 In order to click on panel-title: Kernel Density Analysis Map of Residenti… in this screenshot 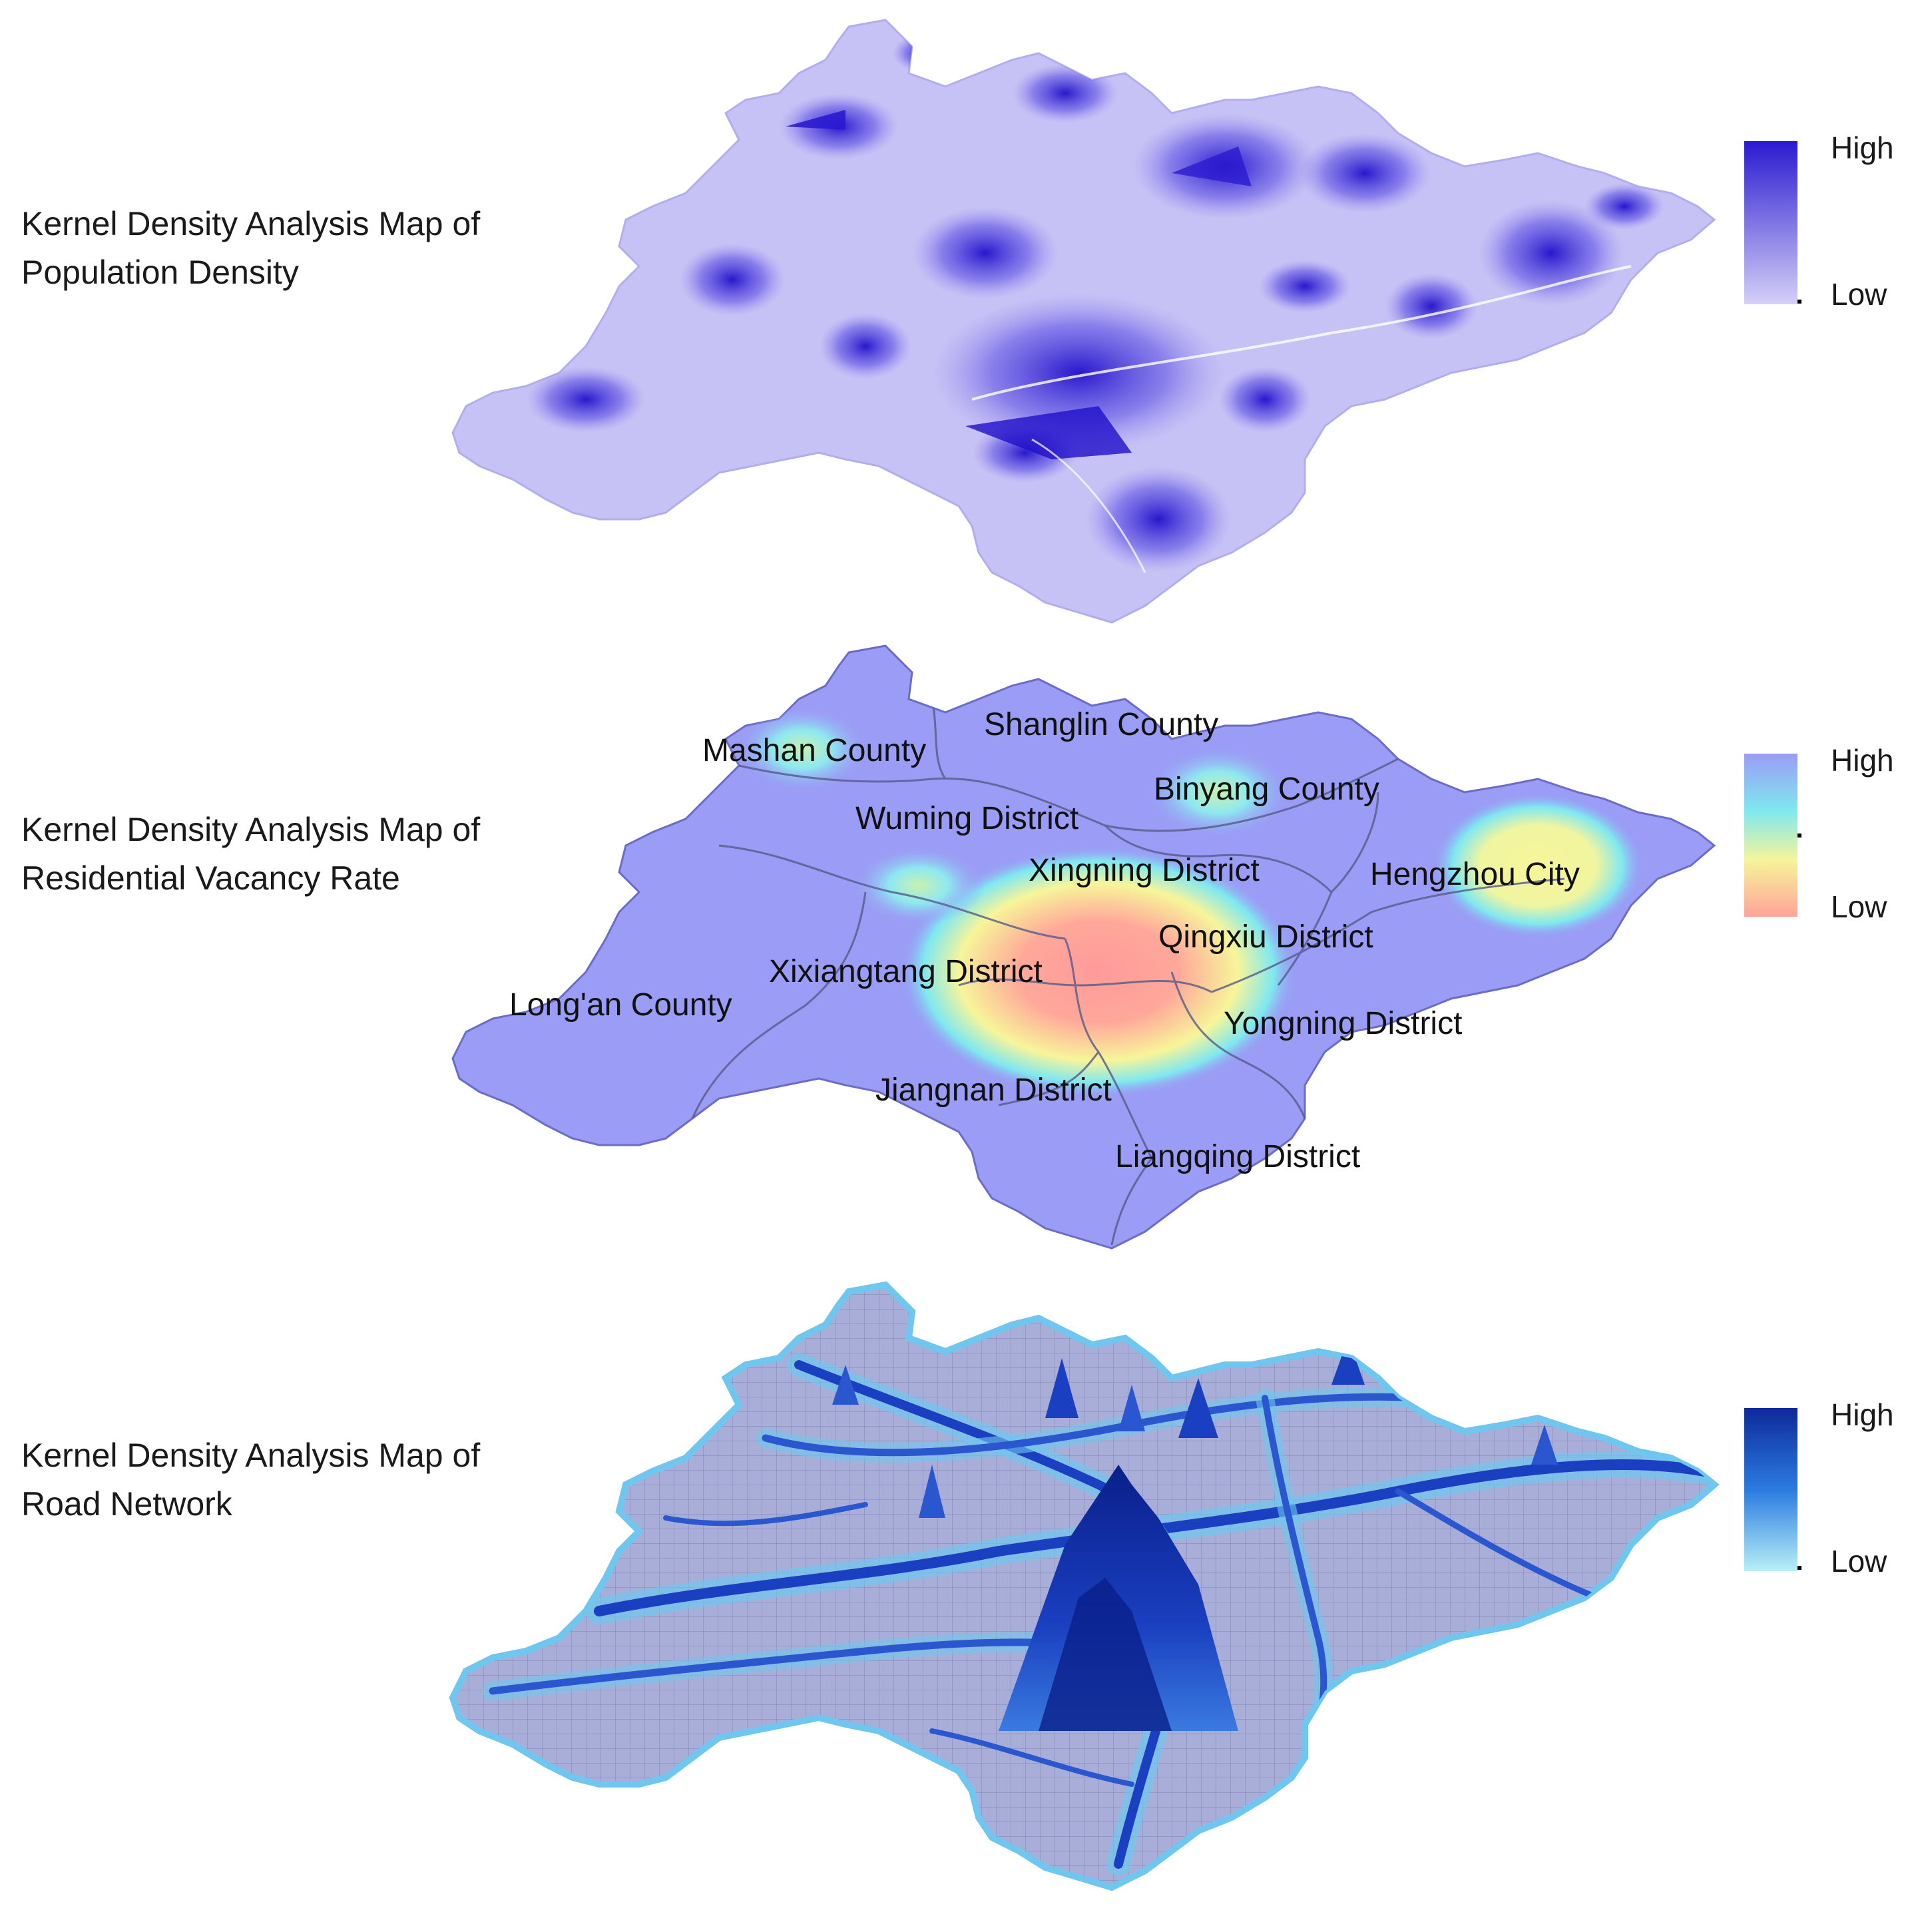, I will do `click(261, 854)`.